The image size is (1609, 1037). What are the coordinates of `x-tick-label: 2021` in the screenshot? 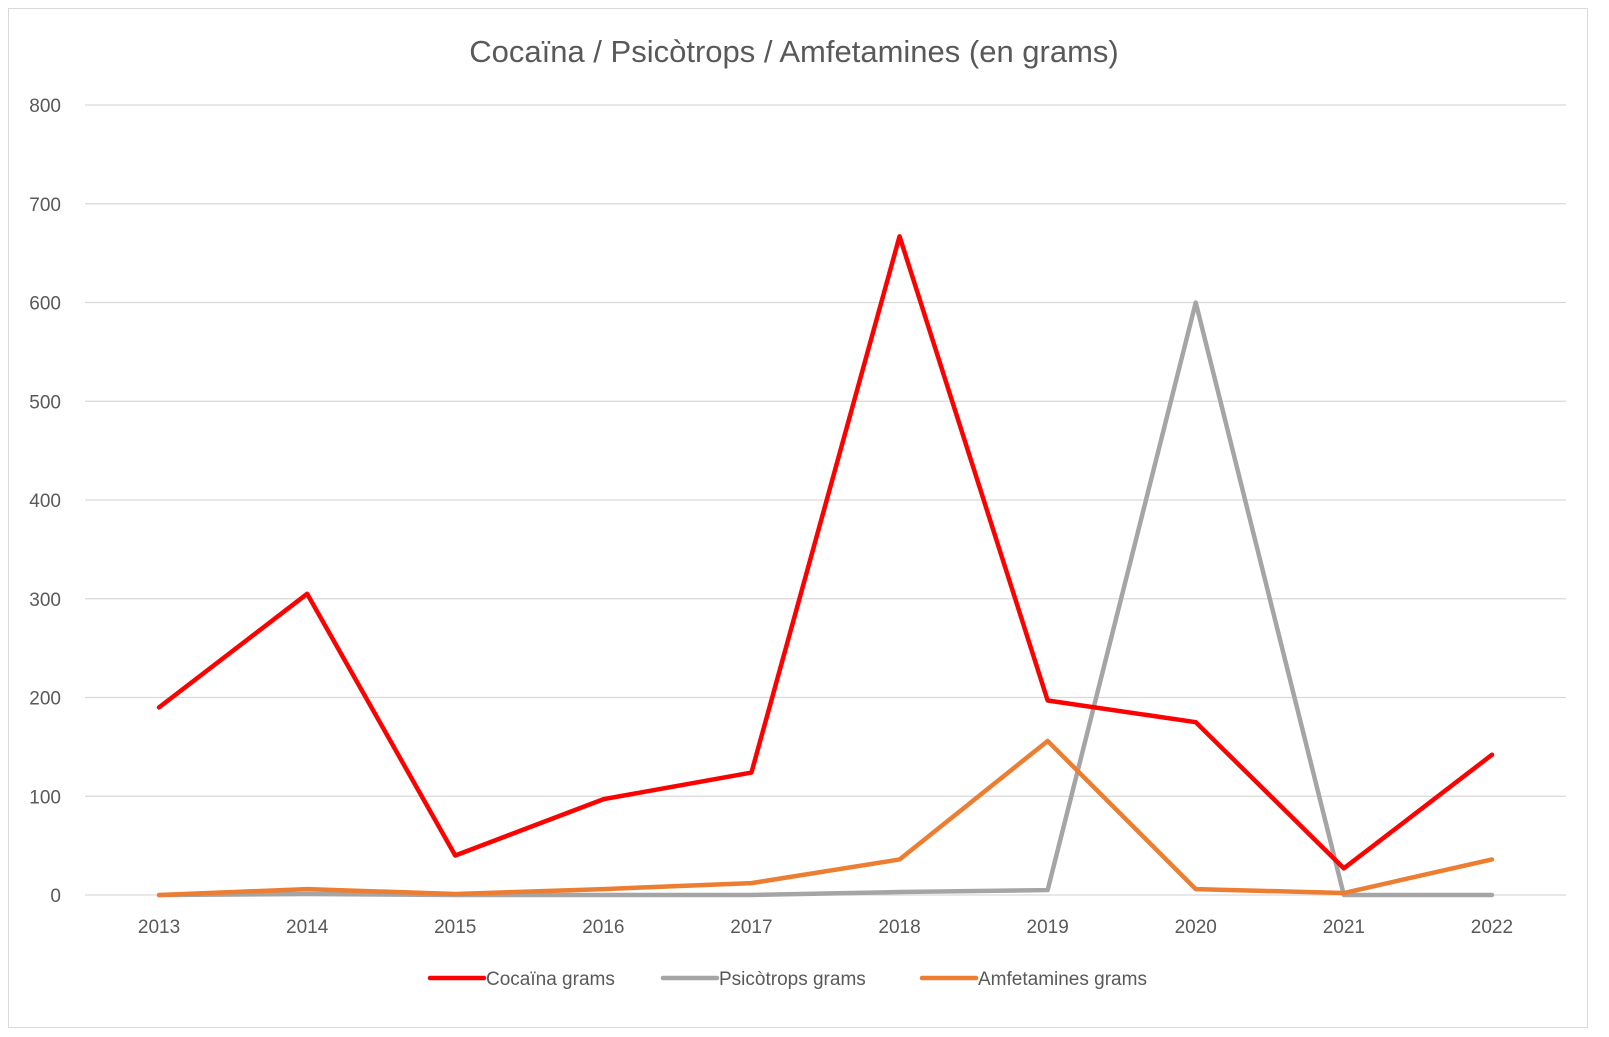 It's located at (1344, 927).